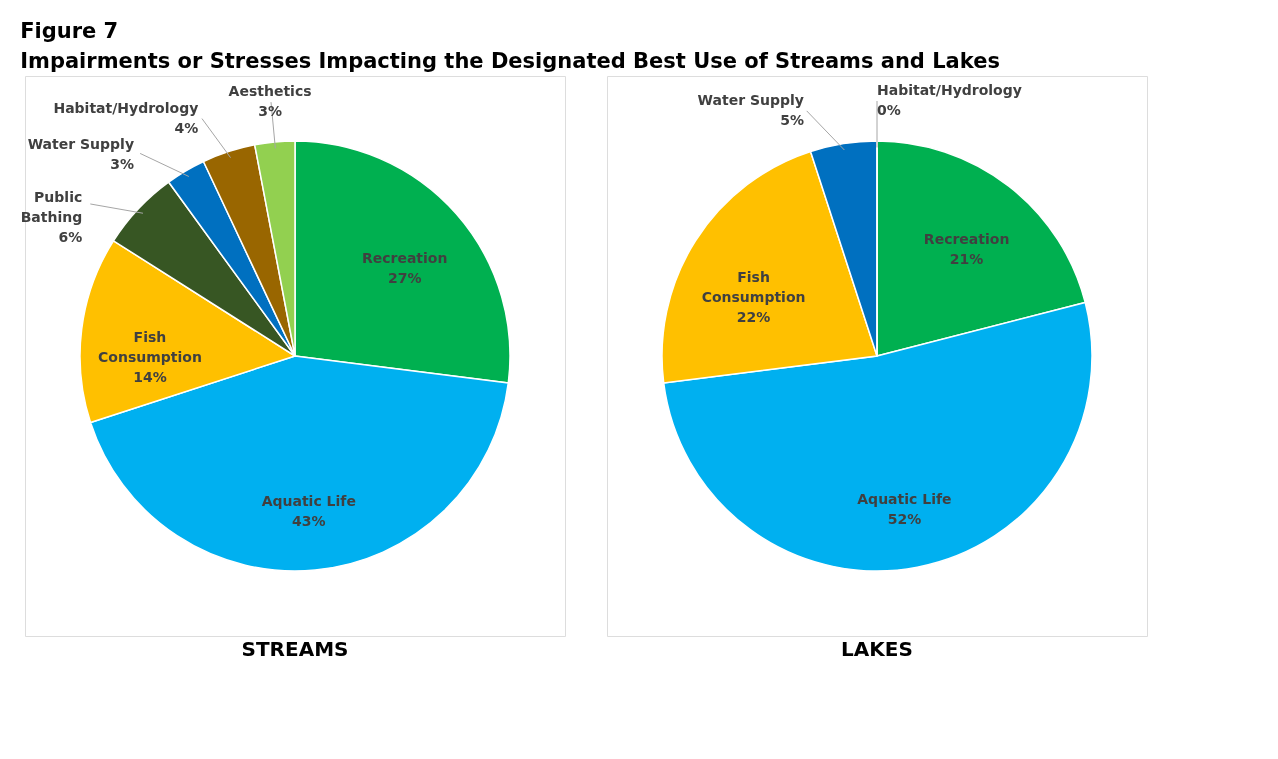  I want to click on text: STREAMS, so click(295, 649).